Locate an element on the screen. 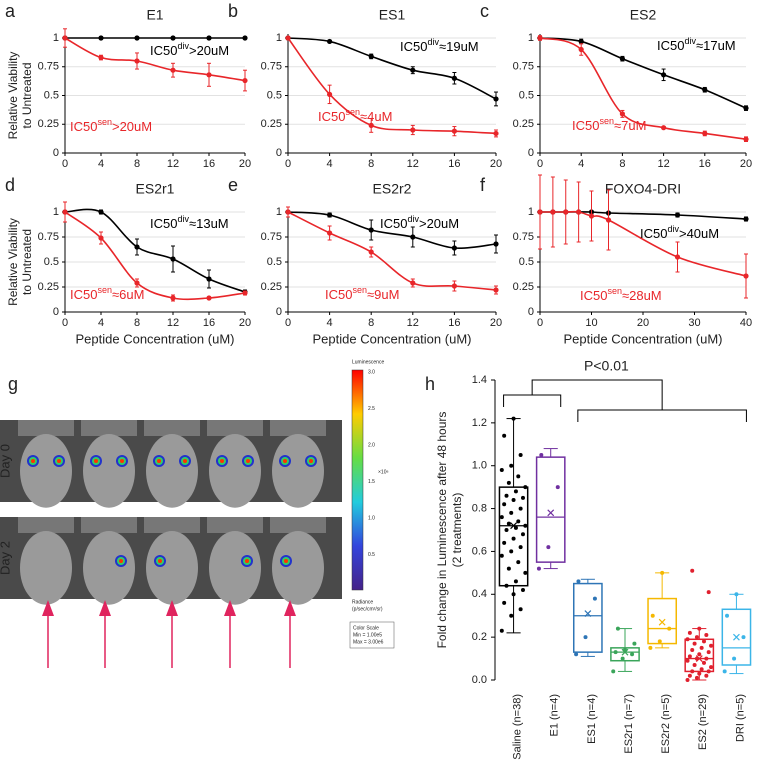  radiance-label: Radiance is located at coordinates (362, 602).